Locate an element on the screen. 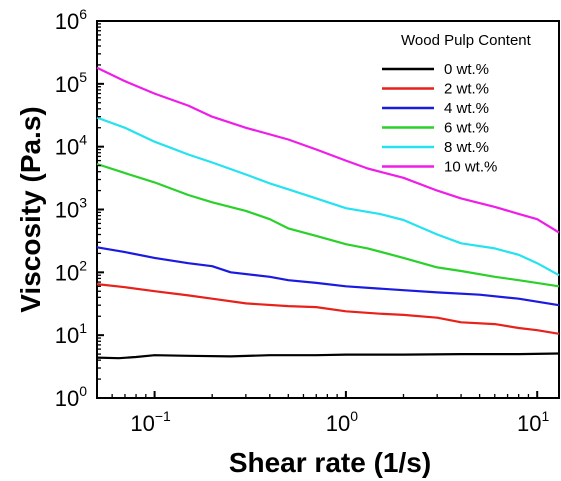 The image size is (561, 481). y-tick-label: 10⁴ is located at coordinates (71, 146).